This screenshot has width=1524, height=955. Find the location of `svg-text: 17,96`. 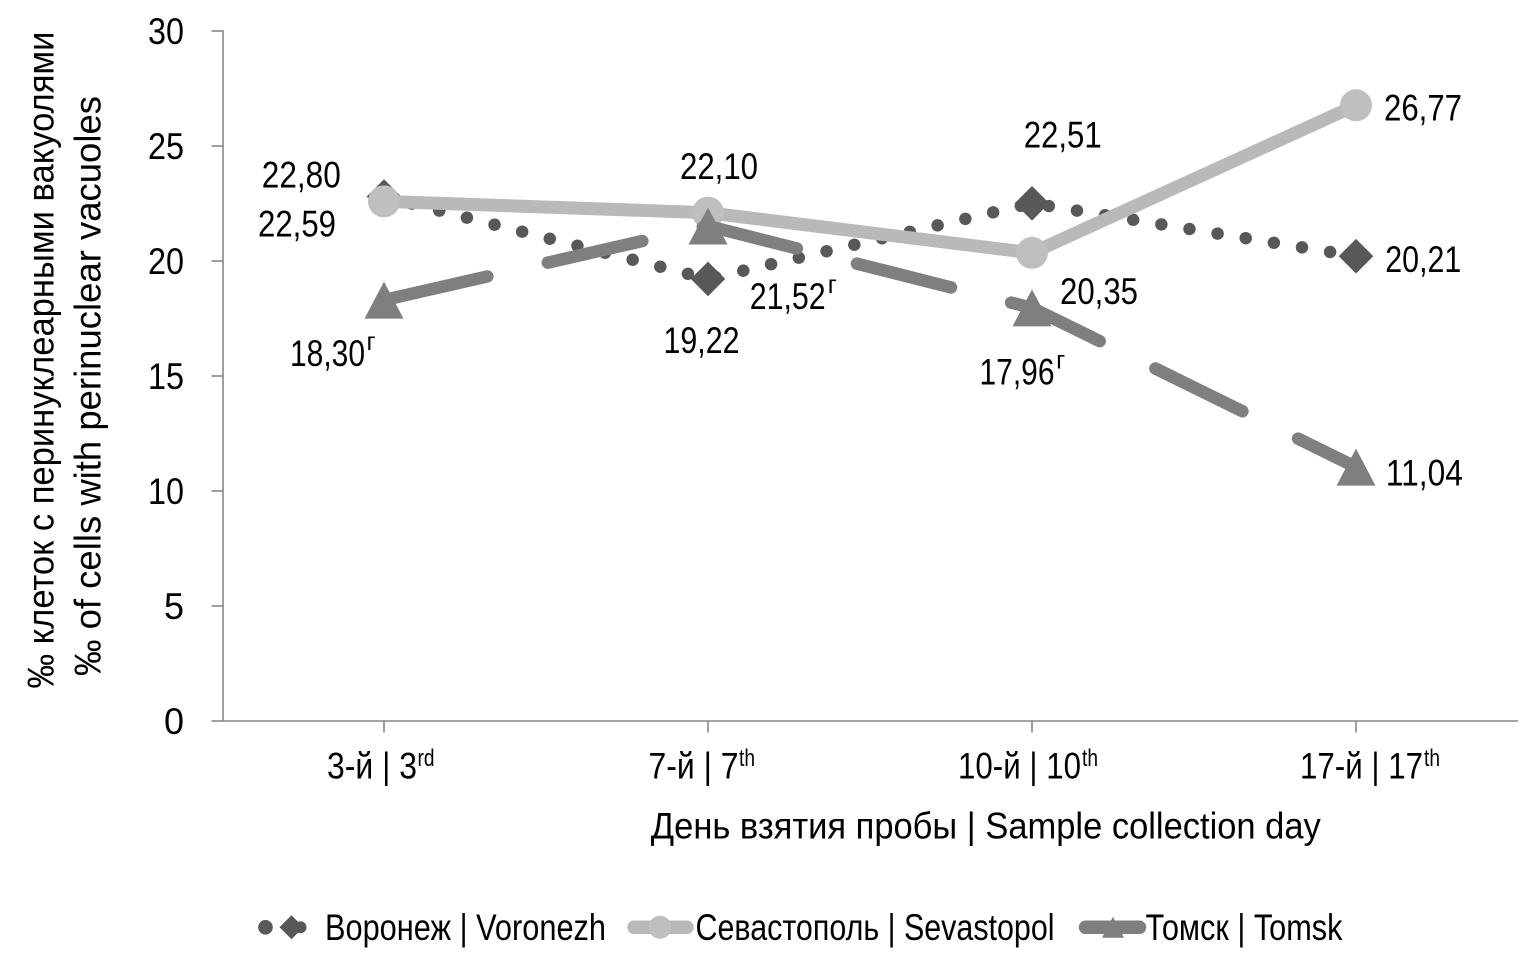

svg-text: 17,96 is located at coordinates (1017, 371).